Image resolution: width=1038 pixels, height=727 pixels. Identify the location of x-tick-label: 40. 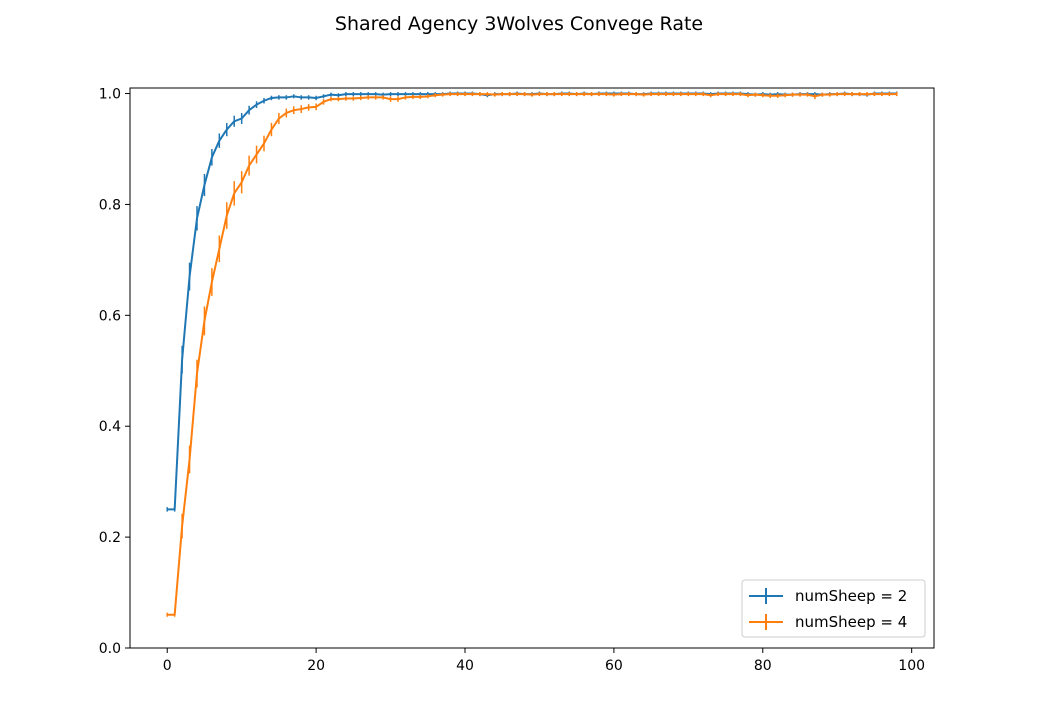
(465, 666).